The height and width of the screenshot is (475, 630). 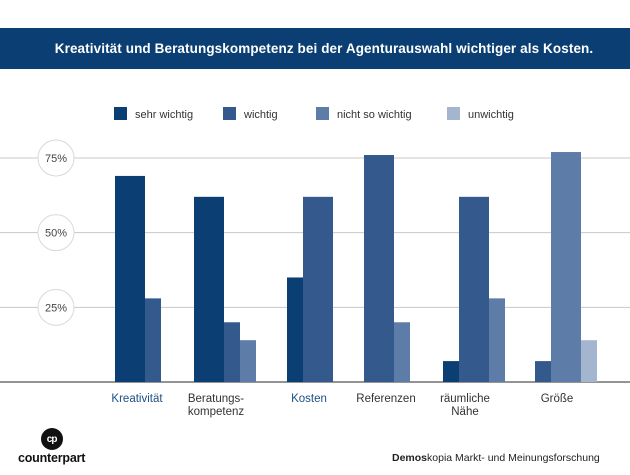 What do you see at coordinates (309, 399) in the screenshot?
I see `category-label: Kosten` at bounding box center [309, 399].